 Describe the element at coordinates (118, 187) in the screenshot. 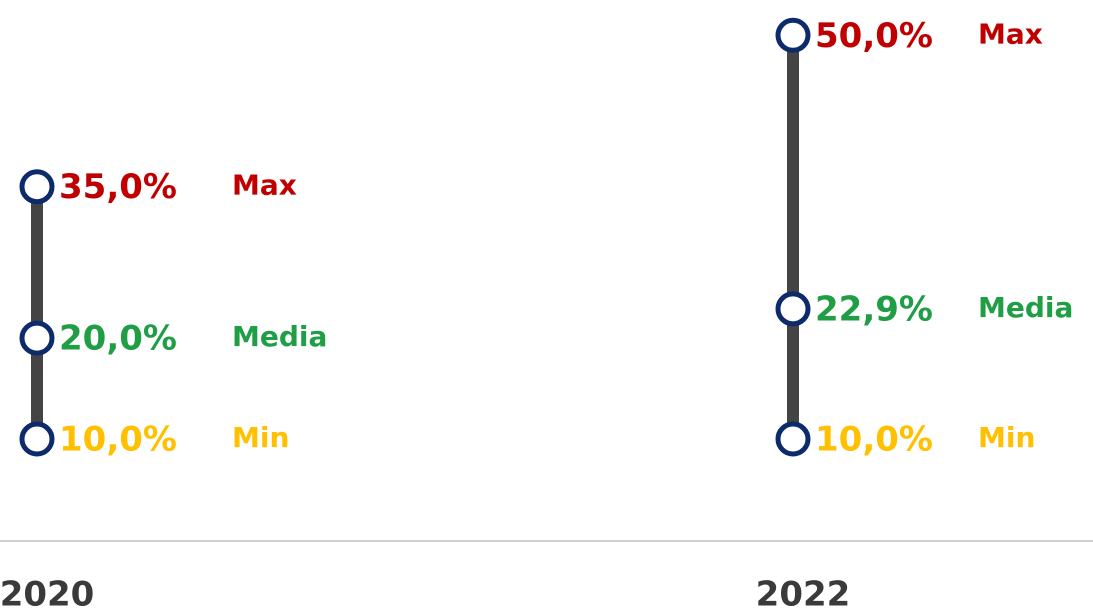

I see `value-label: 35,0%` at that location.